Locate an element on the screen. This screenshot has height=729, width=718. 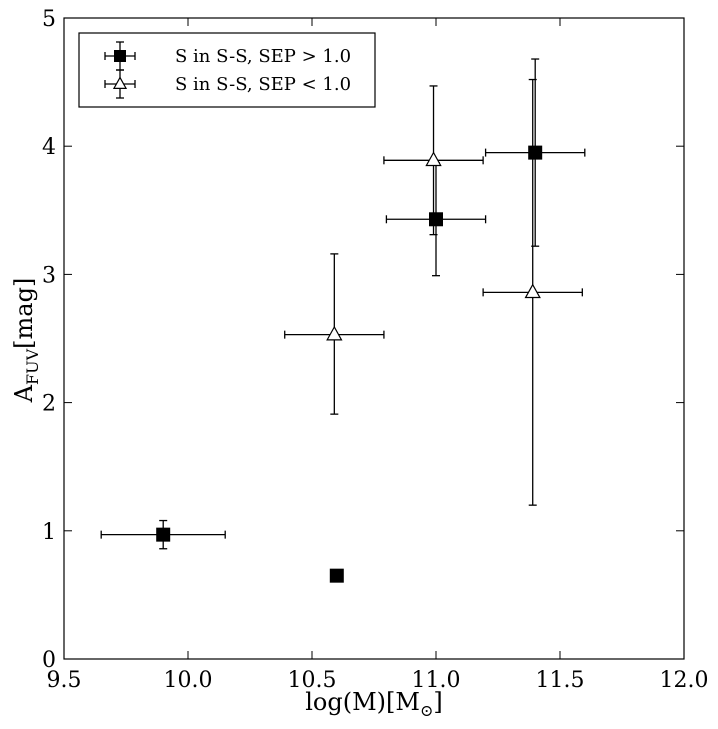
y-tick-label: 5 is located at coordinates (49, 19).